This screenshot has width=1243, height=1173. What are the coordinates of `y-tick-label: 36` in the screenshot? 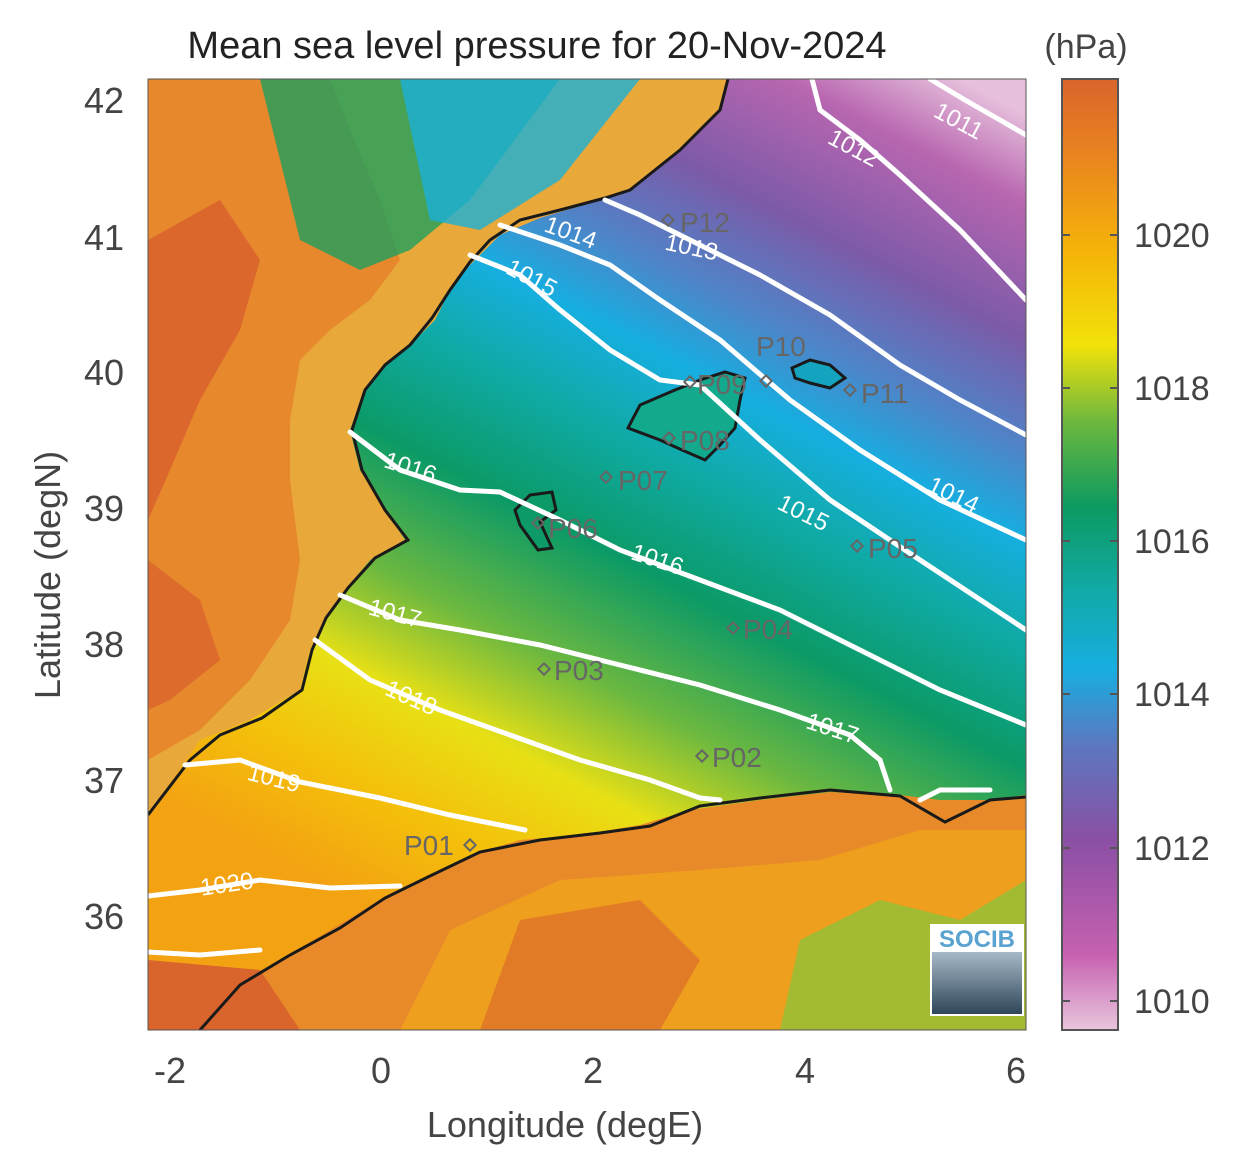 It's located at (104, 916).